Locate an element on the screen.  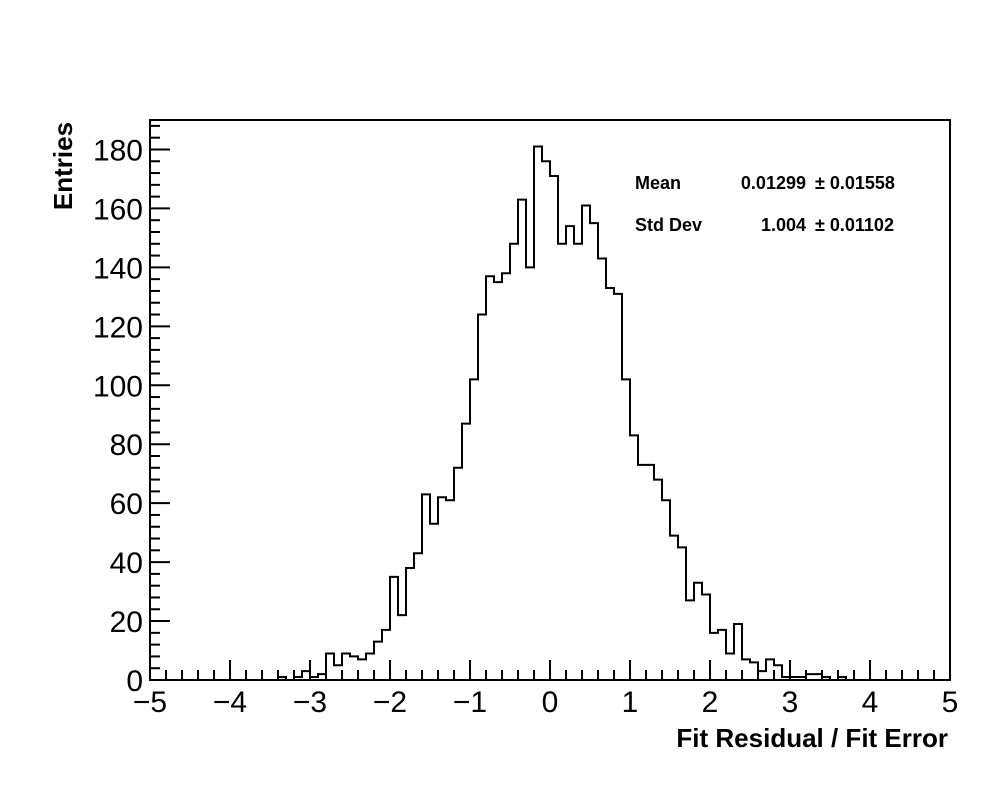
x-tick-label: 4 is located at coordinates (870, 702).